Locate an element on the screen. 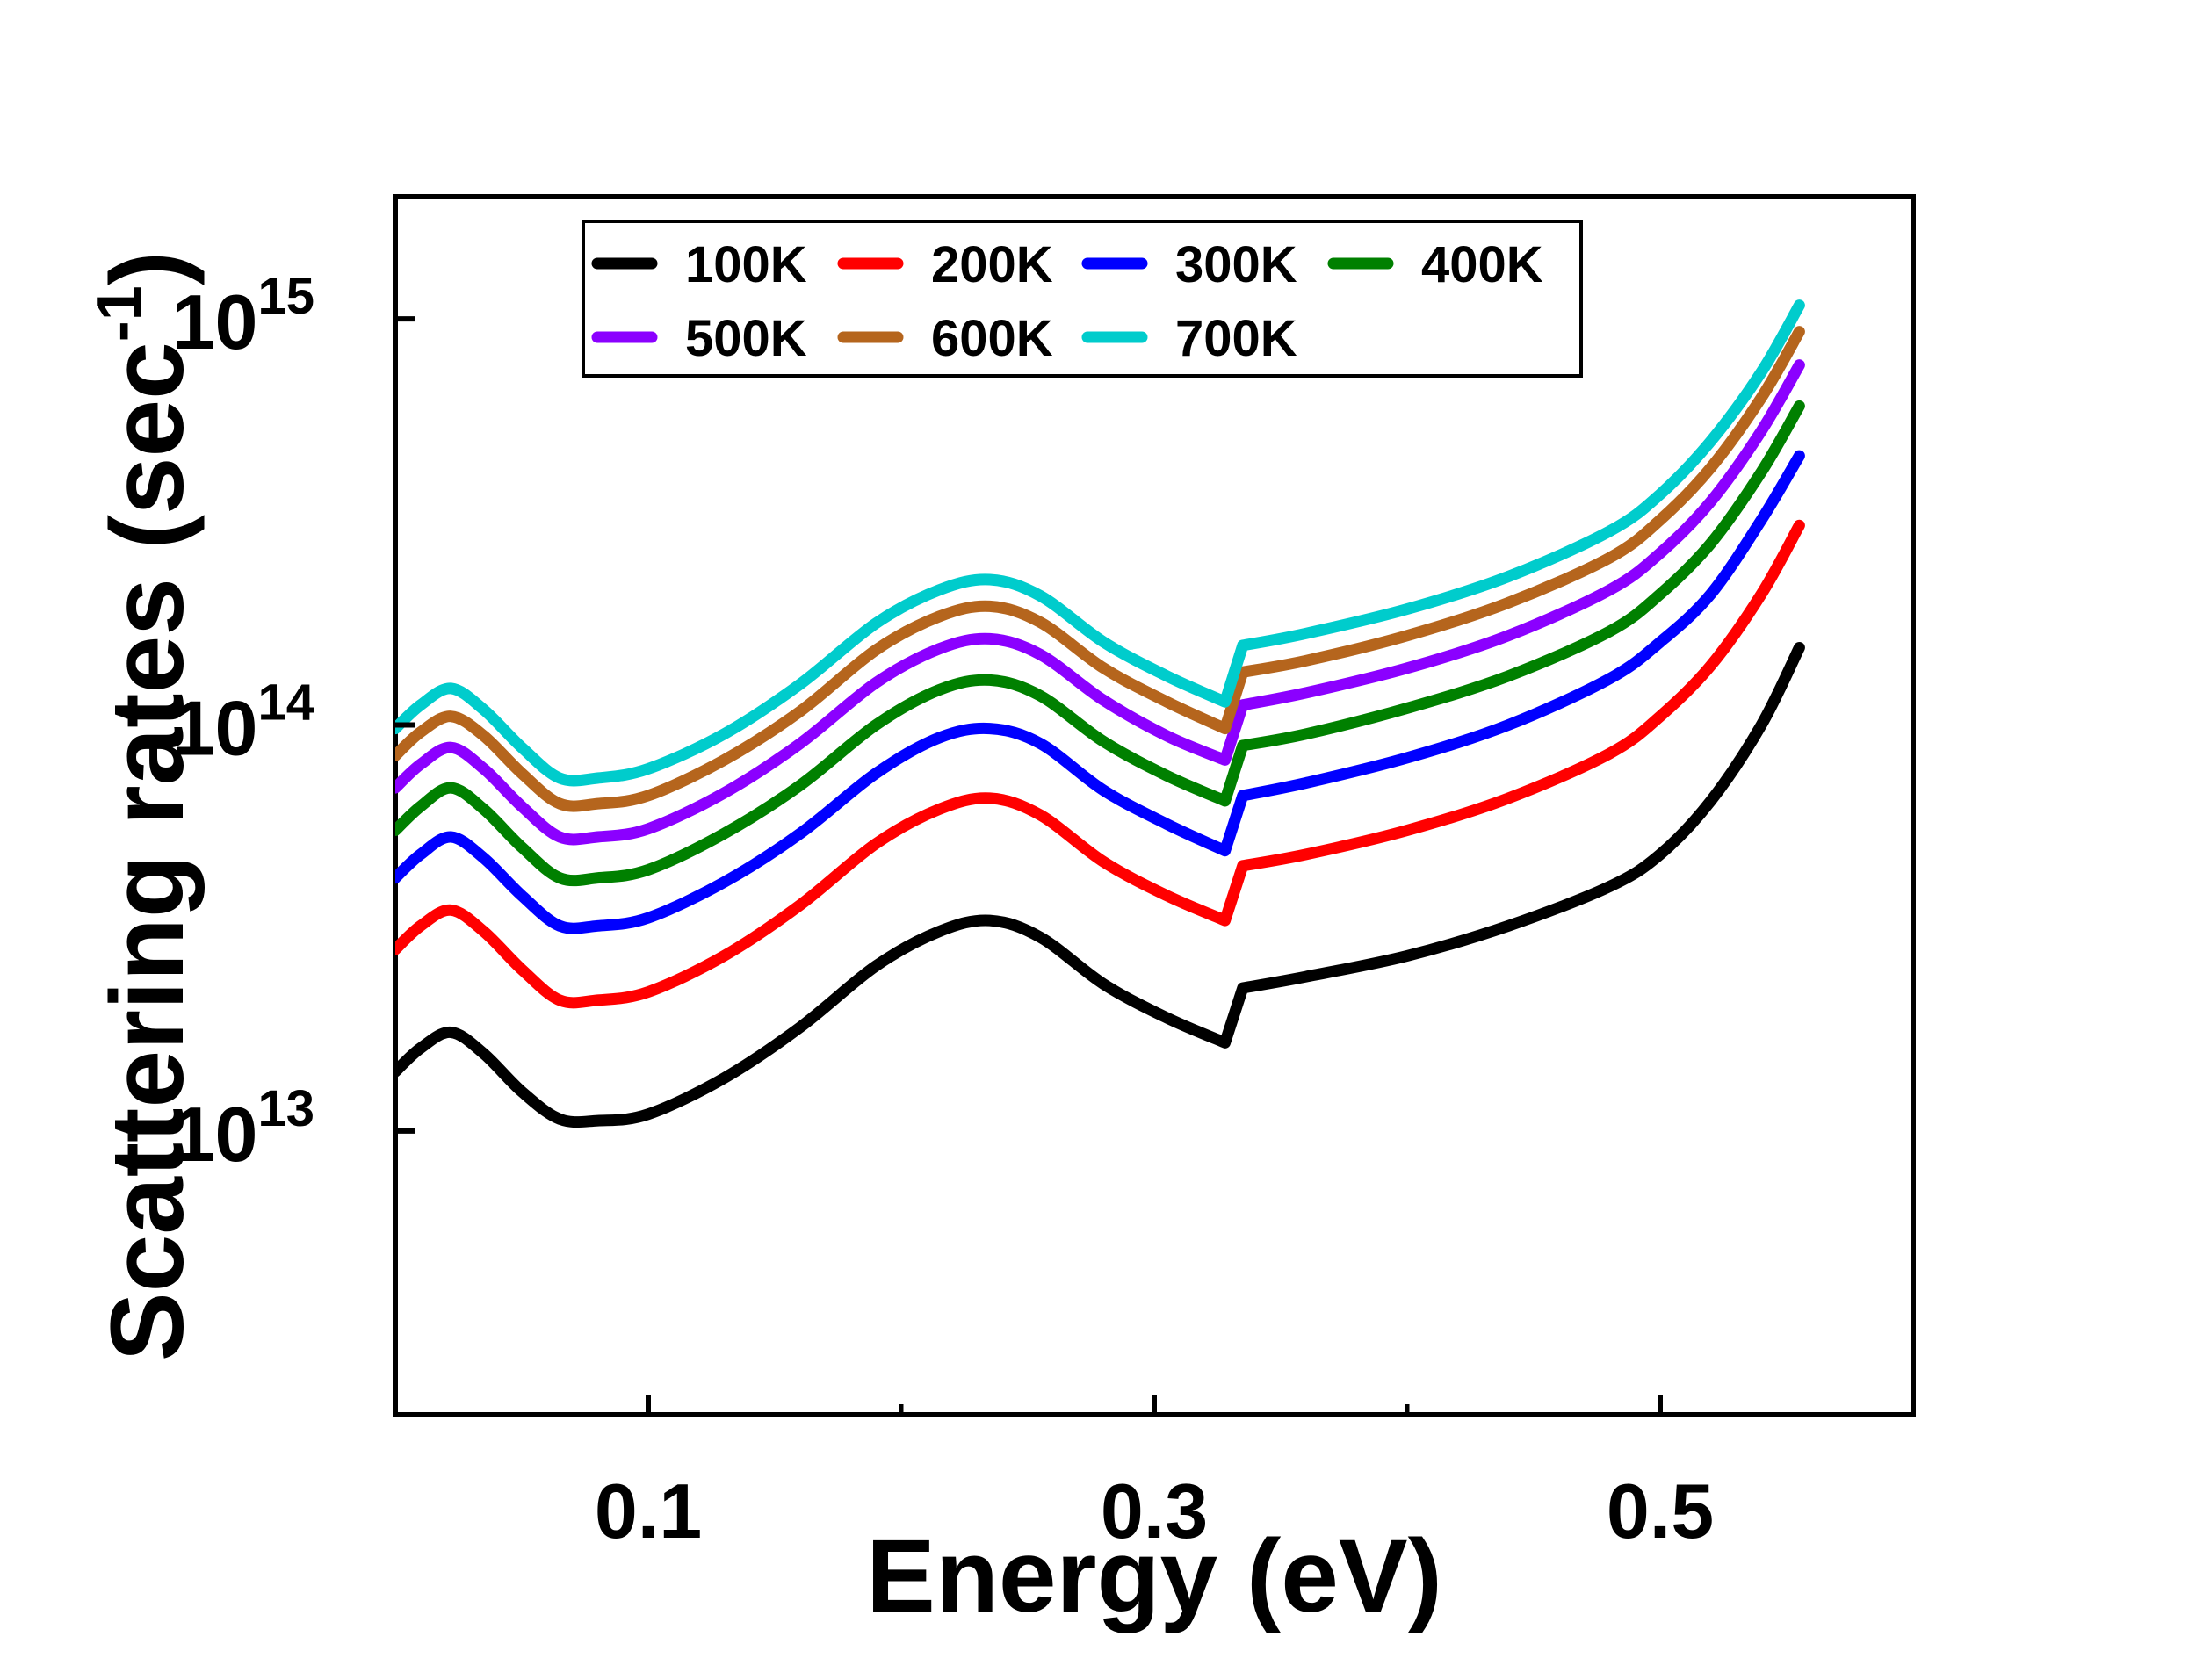 Image resolution: width=2196 pixels, height=1680 pixels. legend-label: 500K is located at coordinates (746, 338).